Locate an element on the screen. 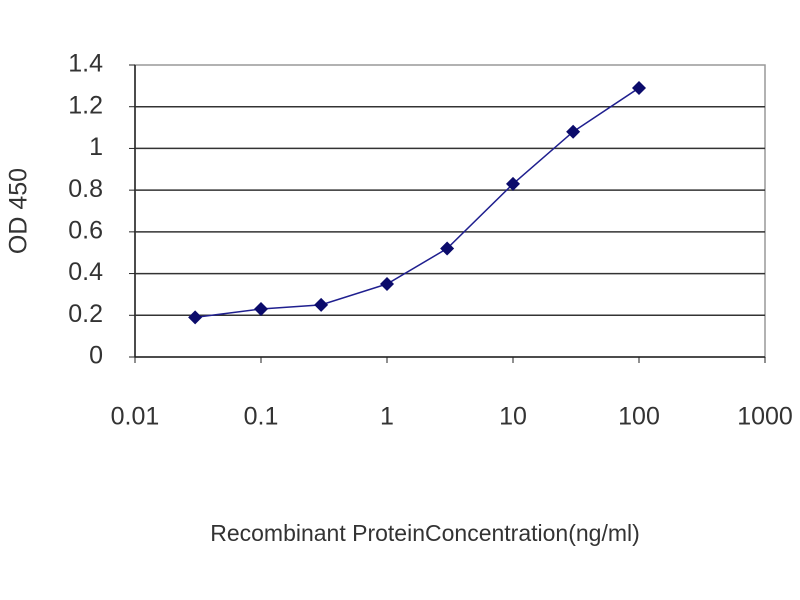  y-tick-label: 0.8 is located at coordinates (85, 189).